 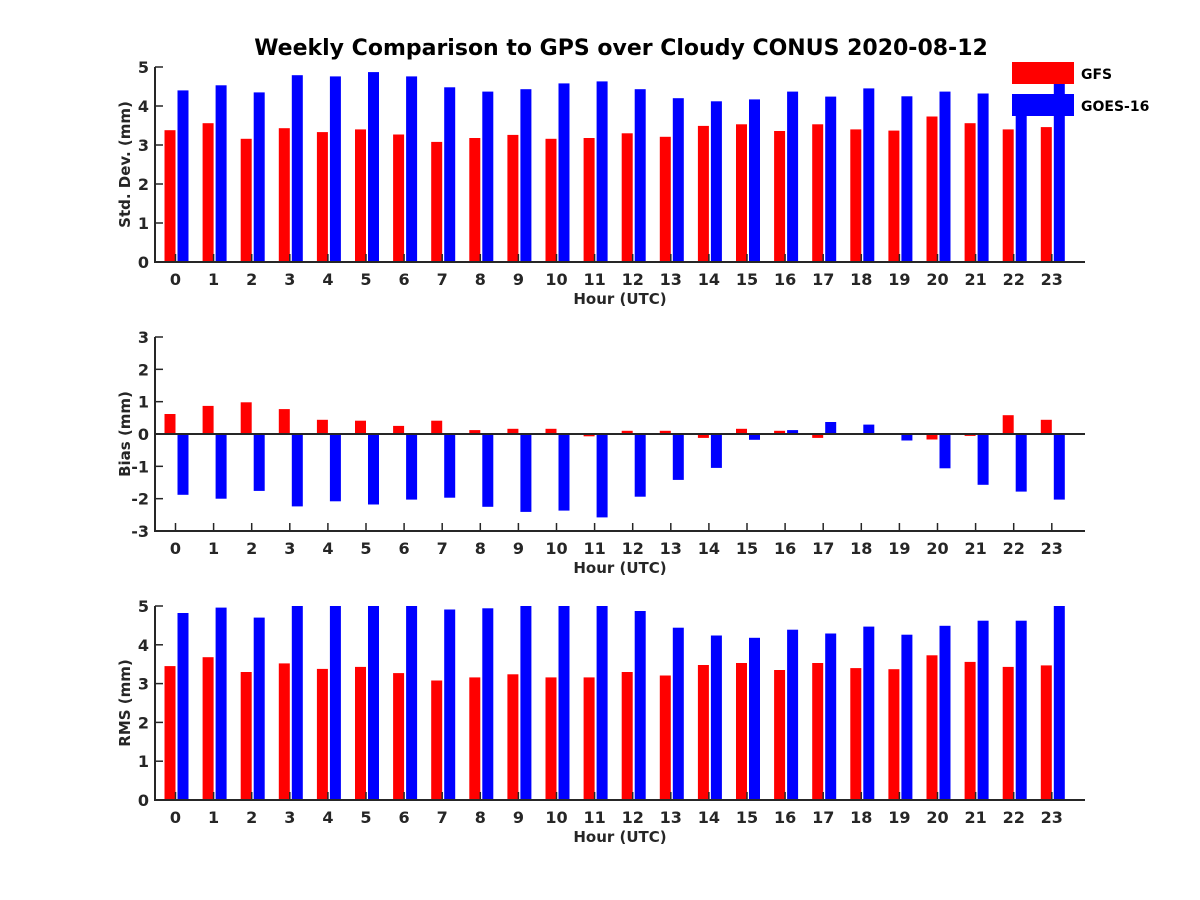 I want to click on bias-x-tick-label: 21, so click(x=975, y=548).